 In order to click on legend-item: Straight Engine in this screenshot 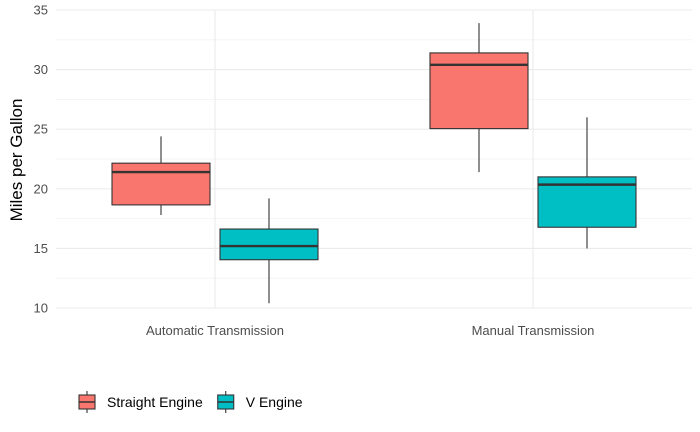, I will do `click(140, 402)`.